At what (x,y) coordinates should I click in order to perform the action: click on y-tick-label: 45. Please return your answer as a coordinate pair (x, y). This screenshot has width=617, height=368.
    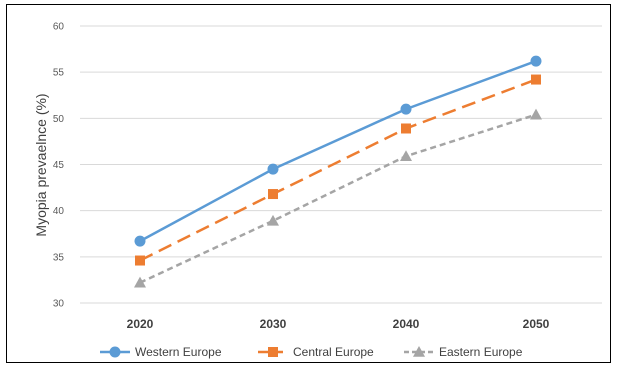
    Looking at the image, I should click on (59, 165).